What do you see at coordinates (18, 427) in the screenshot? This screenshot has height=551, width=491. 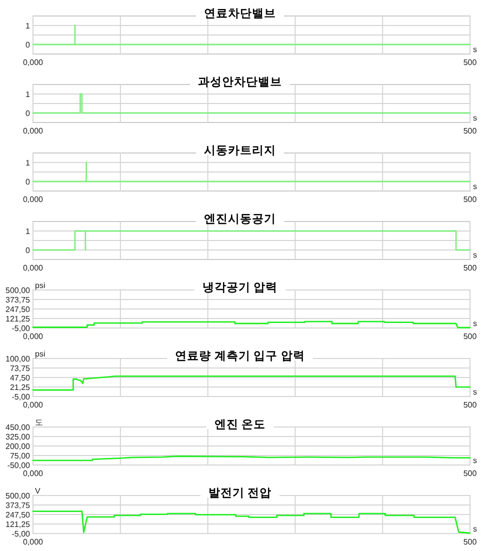 I see `y-tick-label: 450,00` at bounding box center [18, 427].